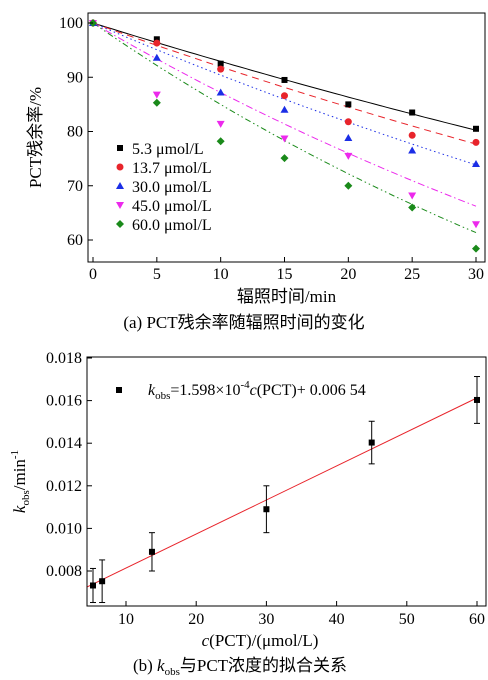  Describe the element at coordinates (161, 665) in the screenshot. I see `caption-k: k` at that location.